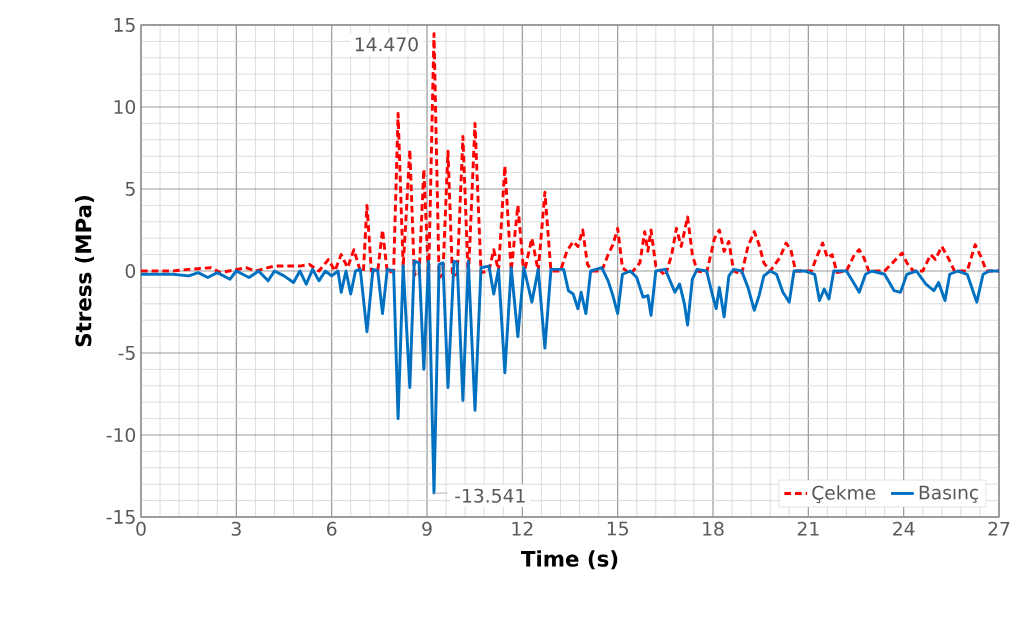 This screenshot has width=1026, height=617. Describe the element at coordinates (141, 528) in the screenshot. I see `x-tick-label: 0` at that location.